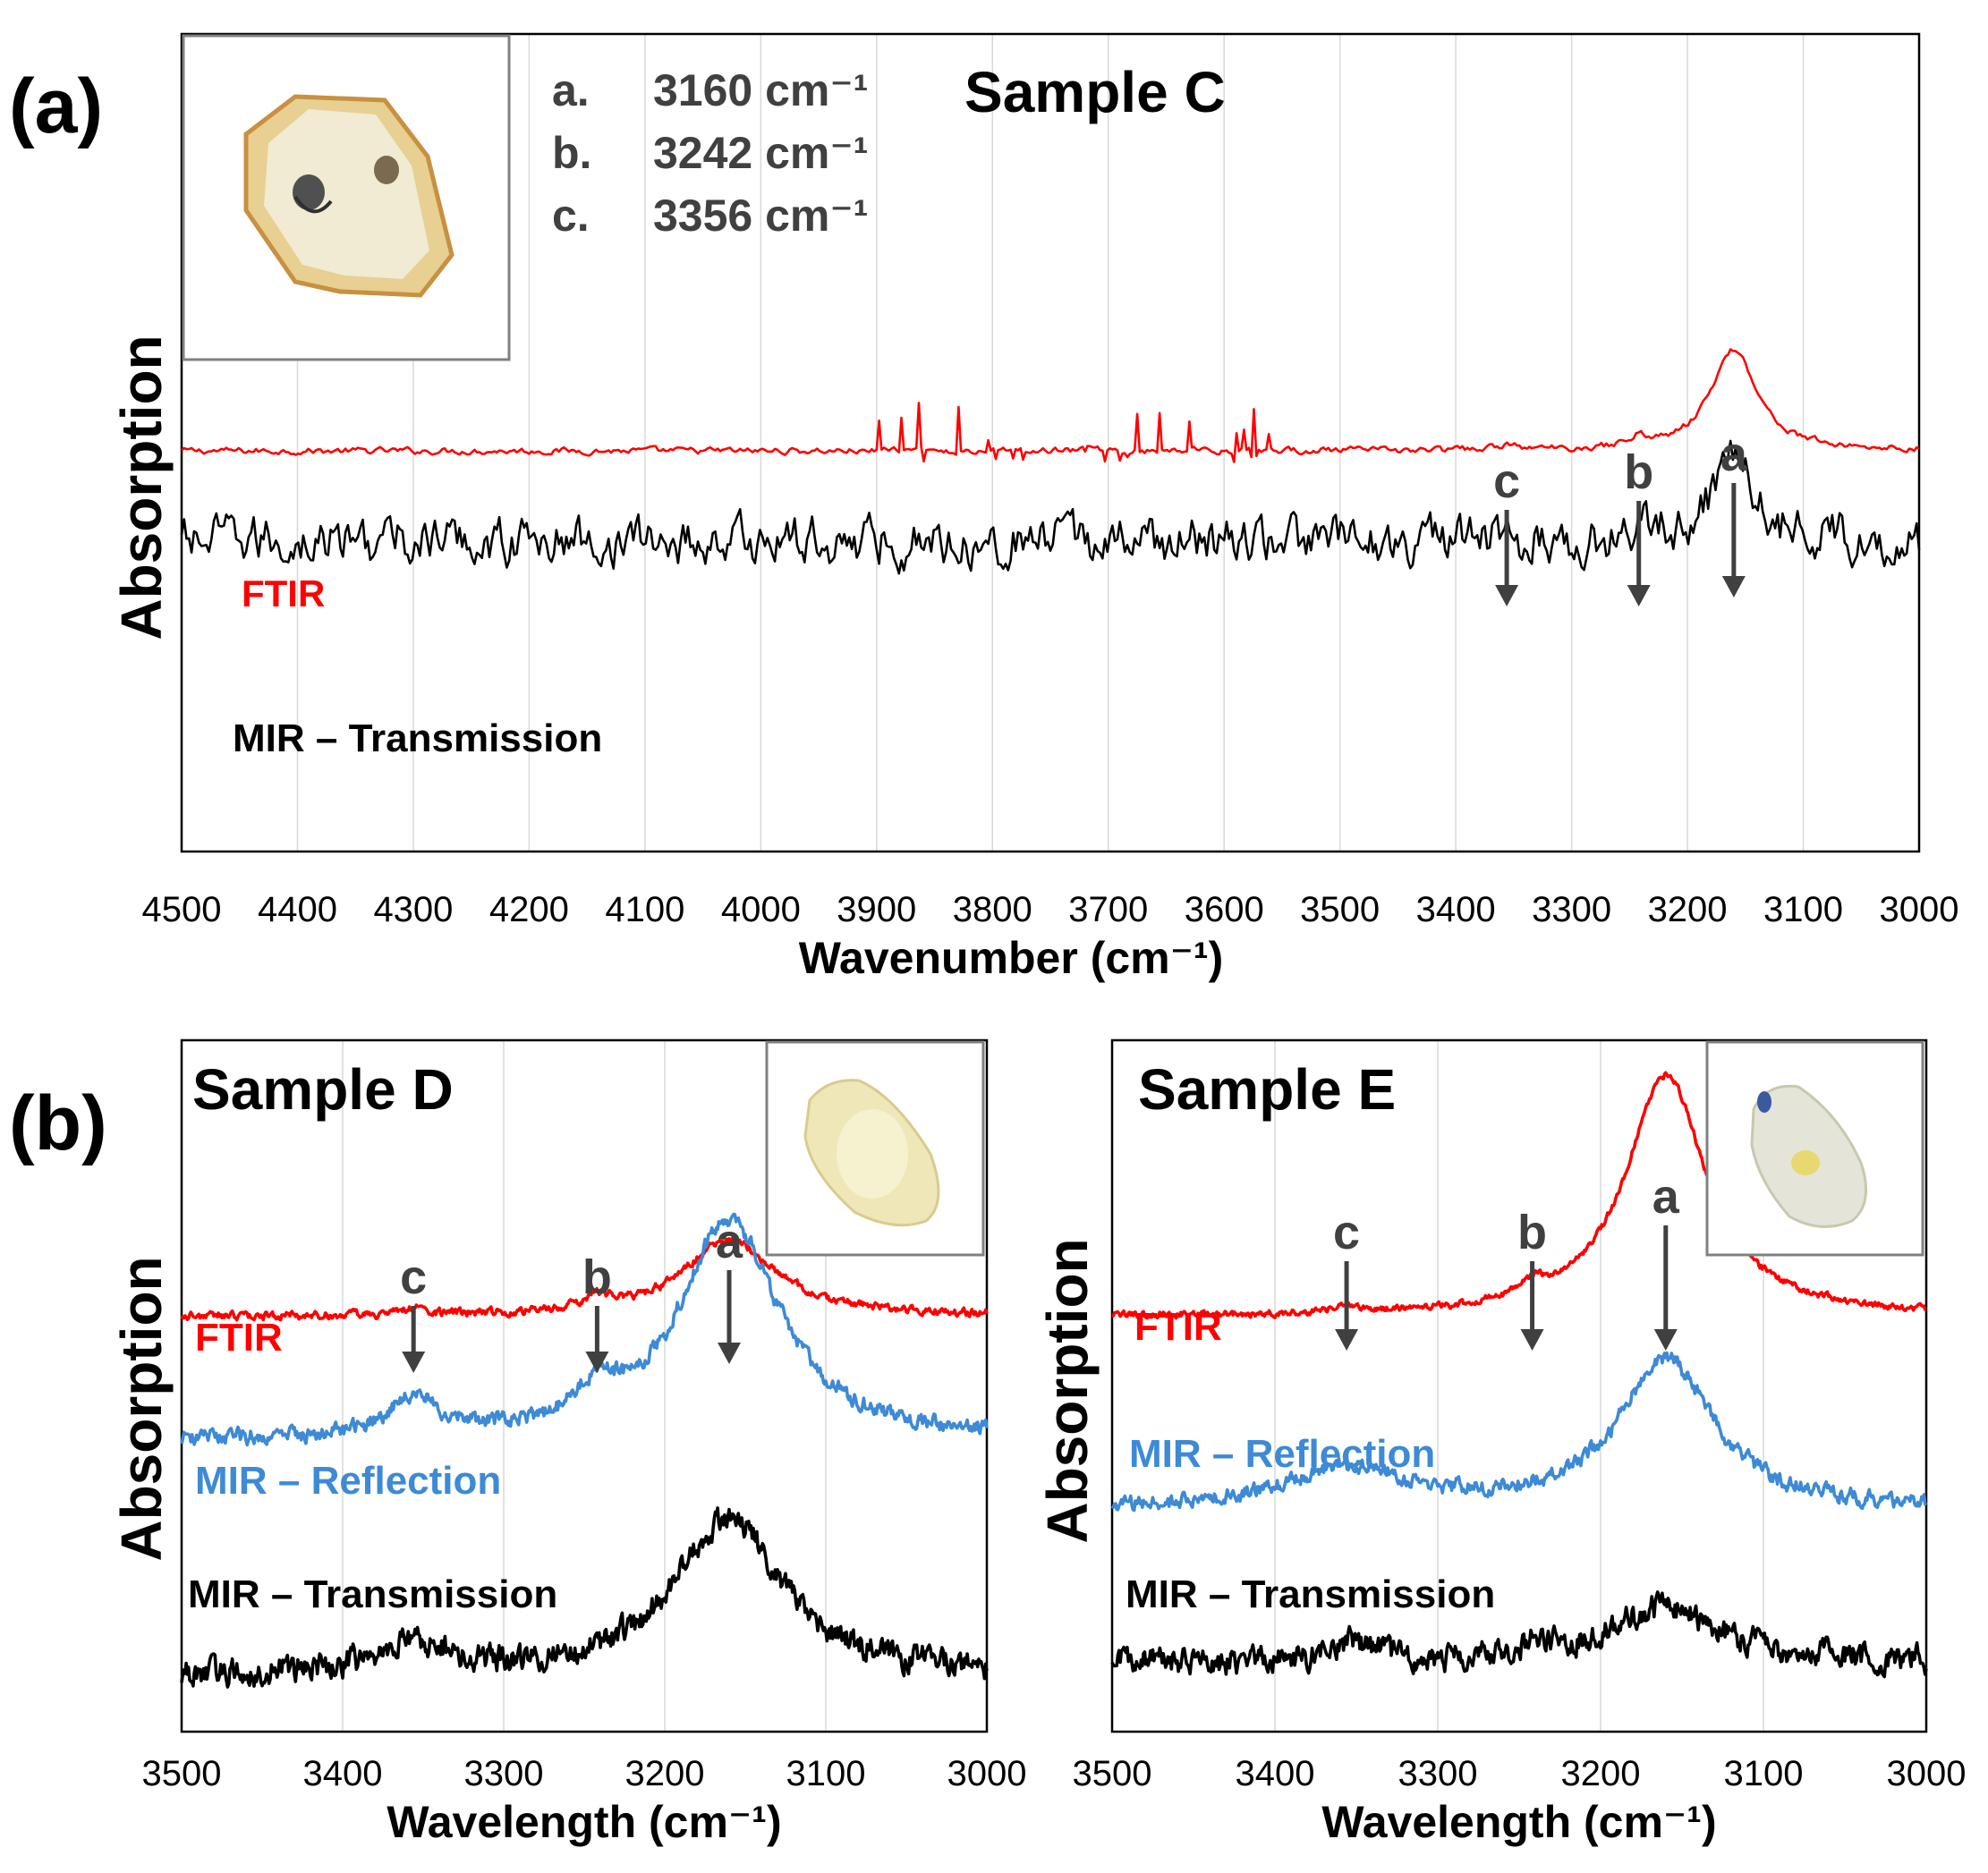 This screenshot has height=1873, width=1988. What do you see at coordinates (372, 1594) in the screenshot?
I see `panel-b-left-series-label-mir-transmission: MIR – Transmission` at bounding box center [372, 1594].